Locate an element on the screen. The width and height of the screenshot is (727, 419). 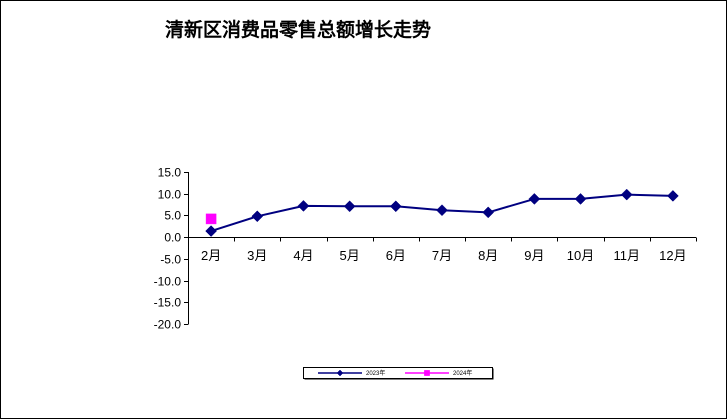
x-tick-label: 5月 is located at coordinates (350, 255).